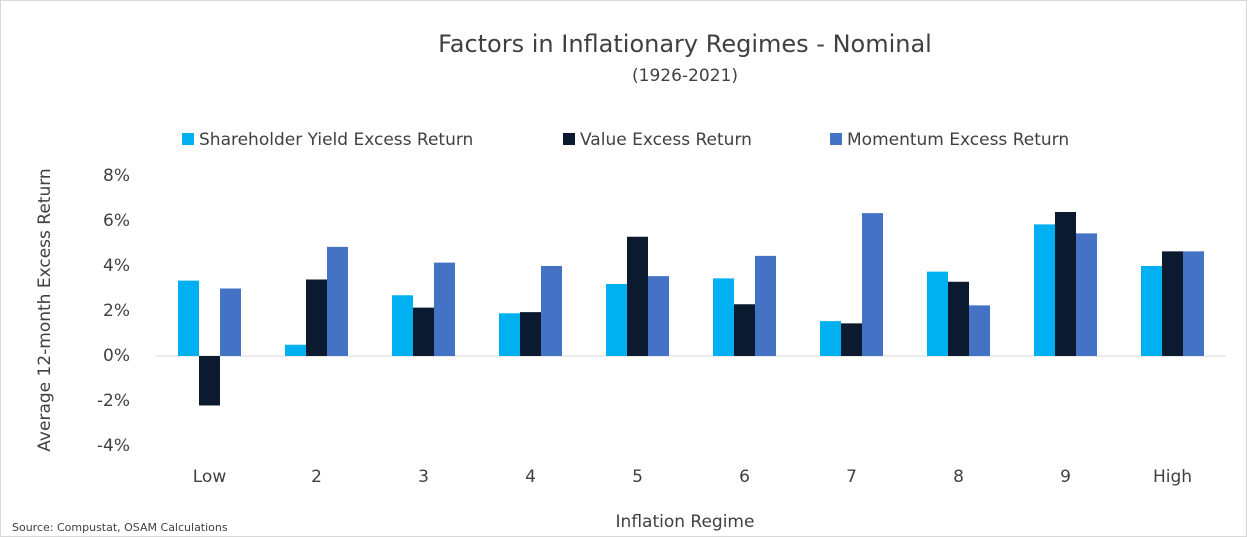 Image resolution: width=1248 pixels, height=537 pixels. I want to click on y-tick-label: -2%, so click(113, 401).